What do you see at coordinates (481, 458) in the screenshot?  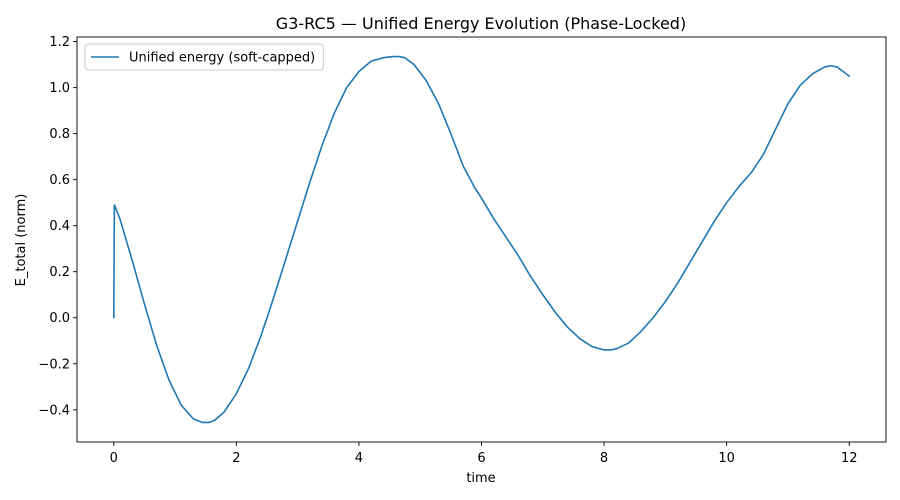 I see `x-tick-label: 6` at bounding box center [481, 458].